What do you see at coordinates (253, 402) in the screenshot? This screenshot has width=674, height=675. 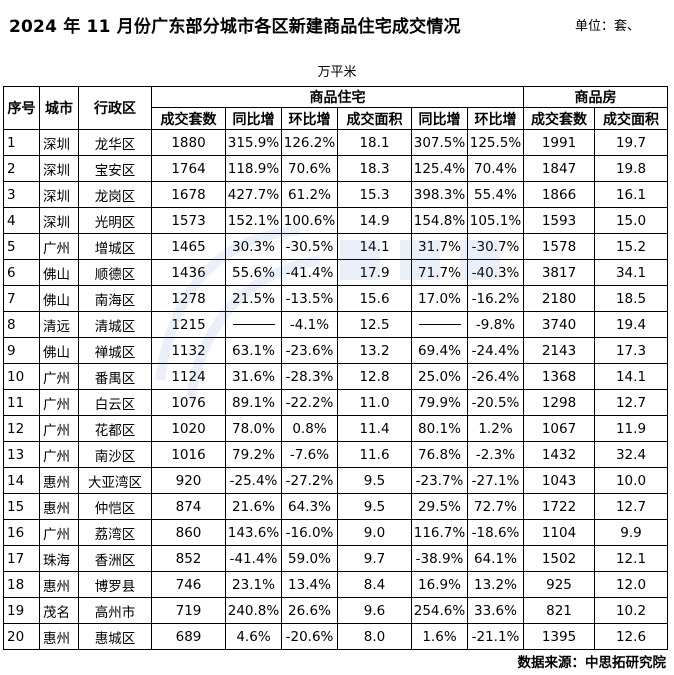 I see `cell-res-units-yoy: 89.1%` at bounding box center [253, 402].